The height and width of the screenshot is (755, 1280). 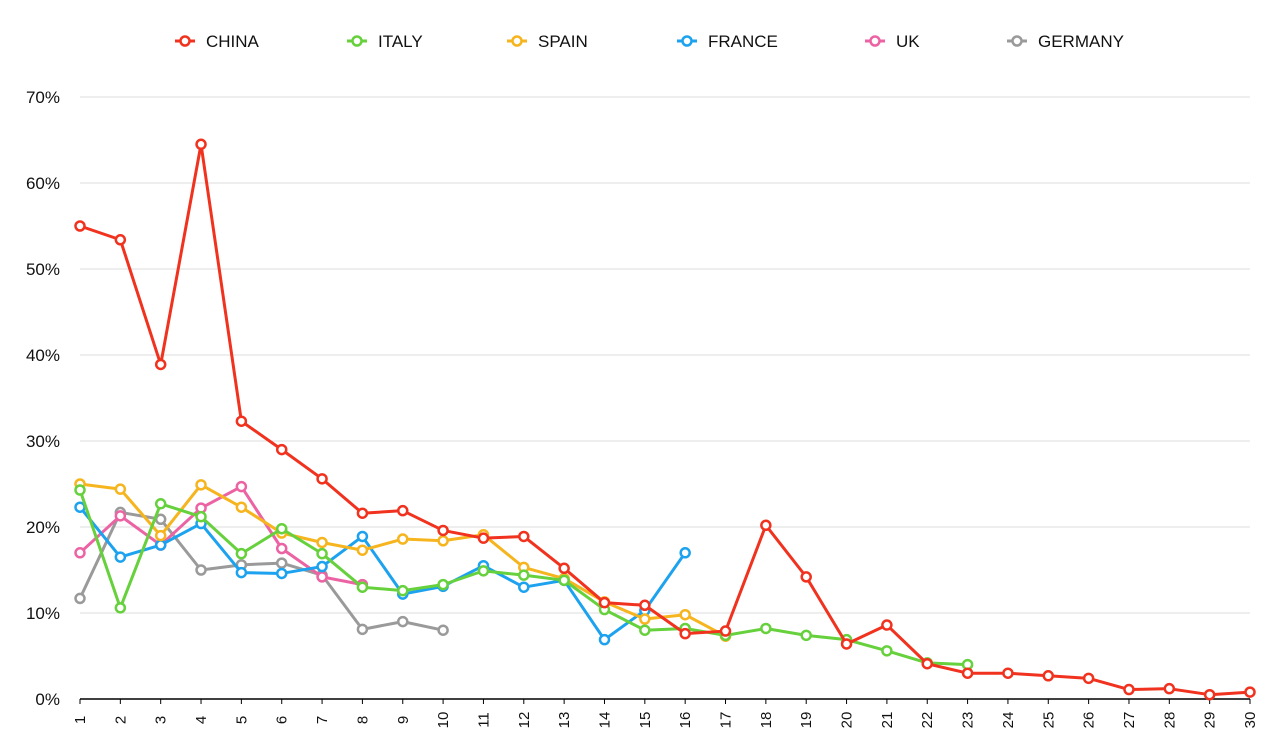 I want to click on x-tick-label: 15, so click(x=645, y=720).